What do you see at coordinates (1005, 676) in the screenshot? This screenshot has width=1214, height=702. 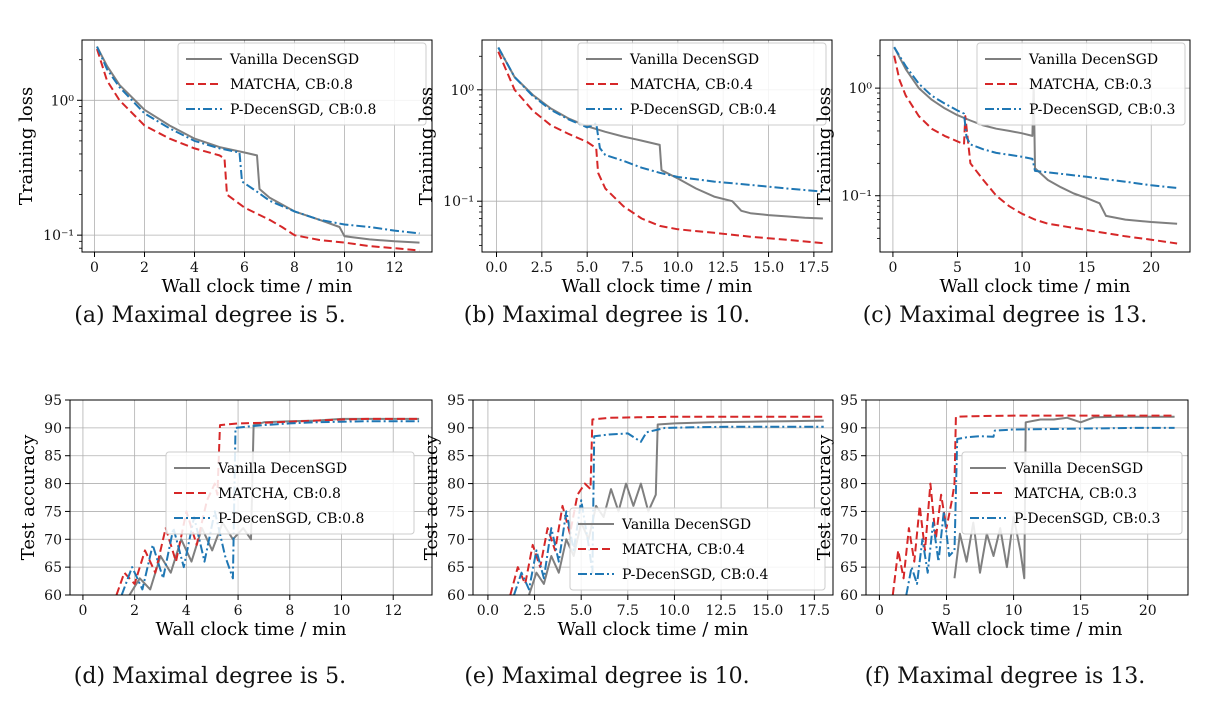 I see `caption-f: (f) Maximal degree is 13.` at bounding box center [1005, 676].